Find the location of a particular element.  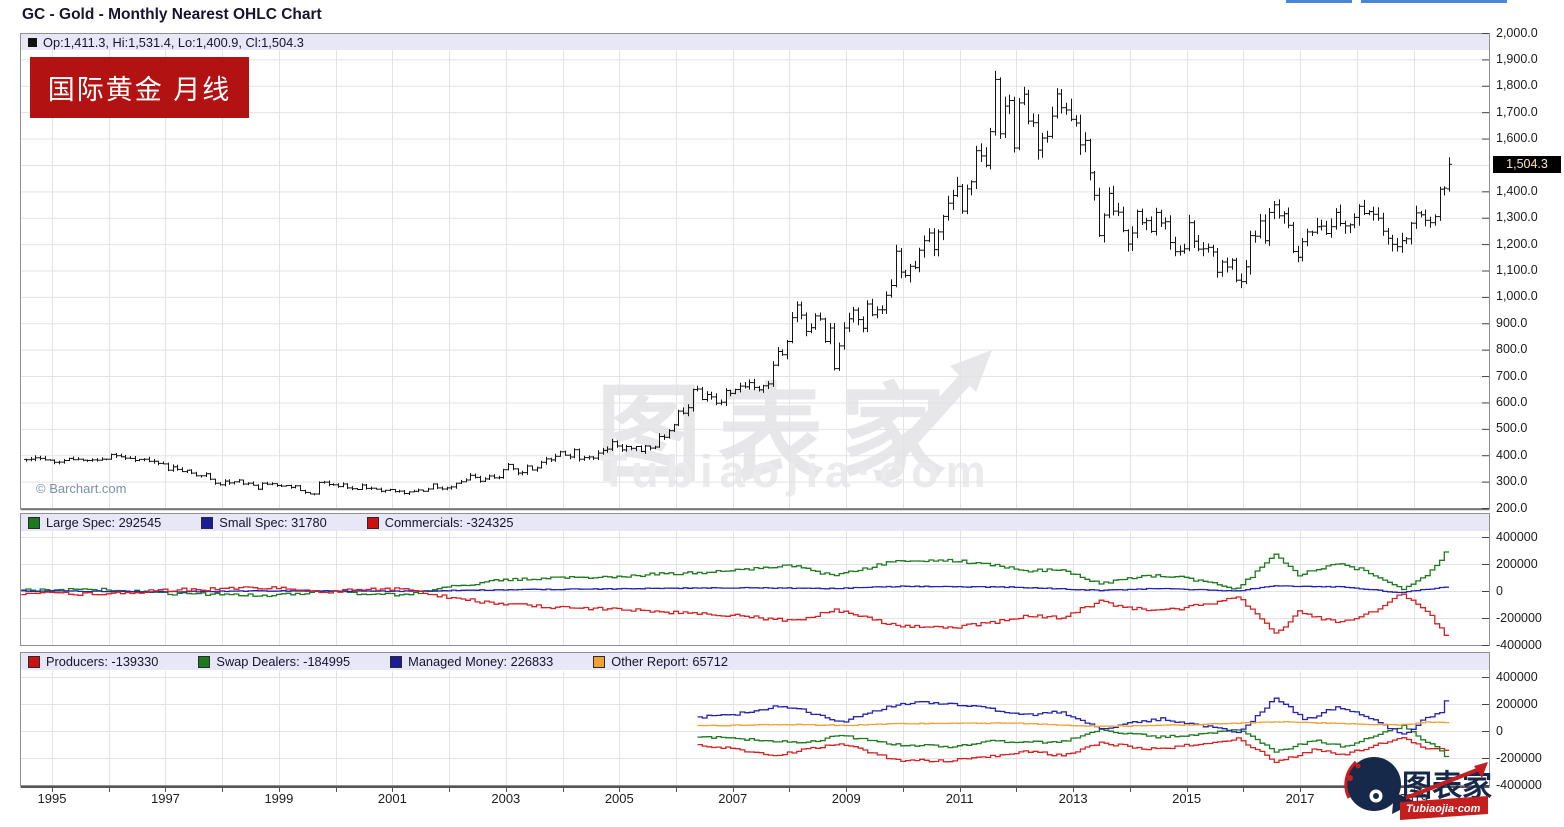

other-report-label: Other Report: 65712 is located at coordinates (669, 661).